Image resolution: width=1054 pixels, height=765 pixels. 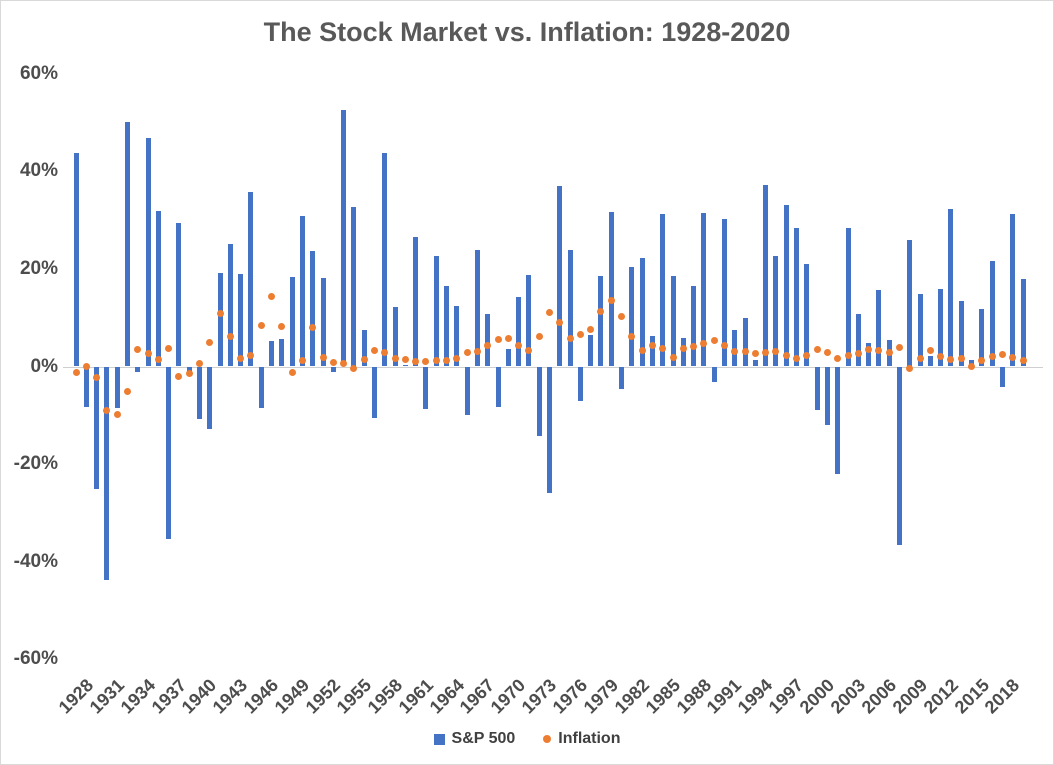 I want to click on sp500-bar-2017, so click(x=992, y=314).